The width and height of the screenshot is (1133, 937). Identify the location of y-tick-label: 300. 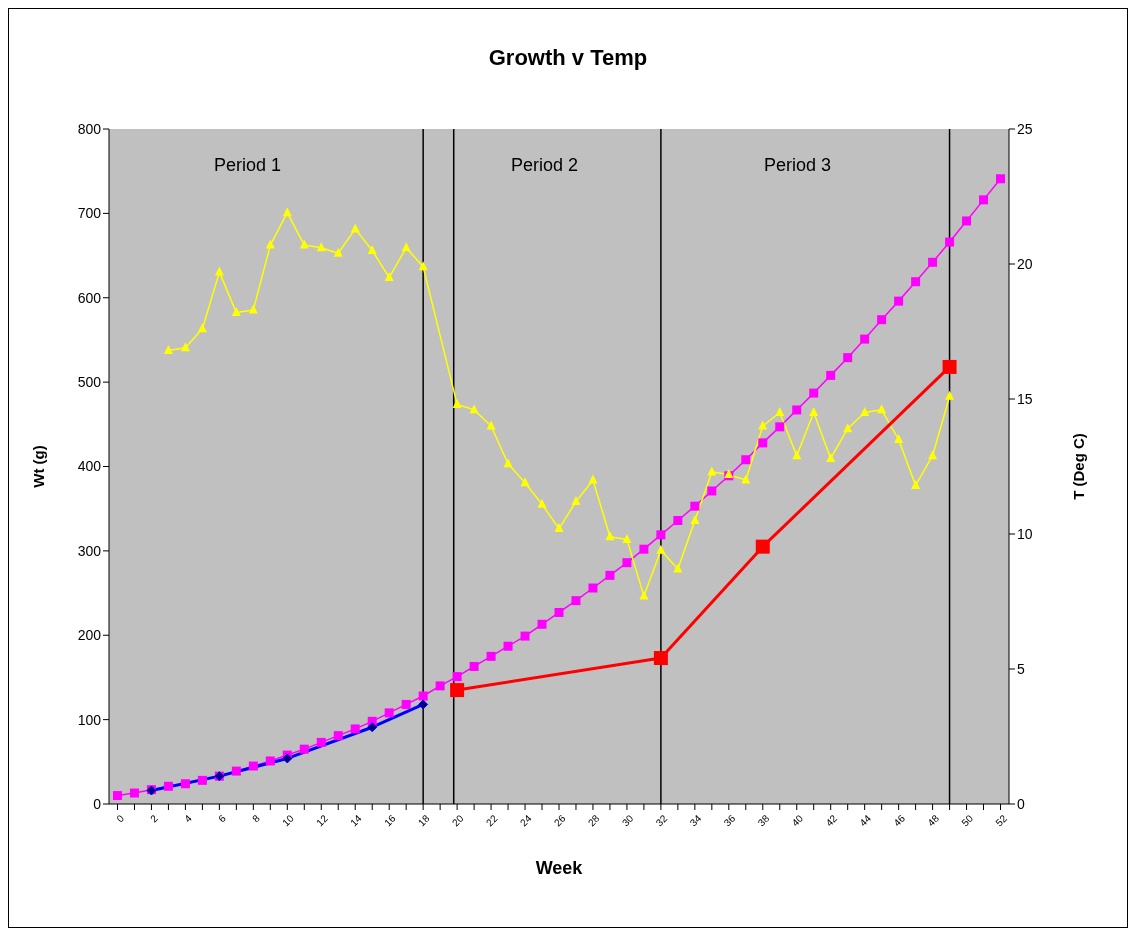
(89, 550).